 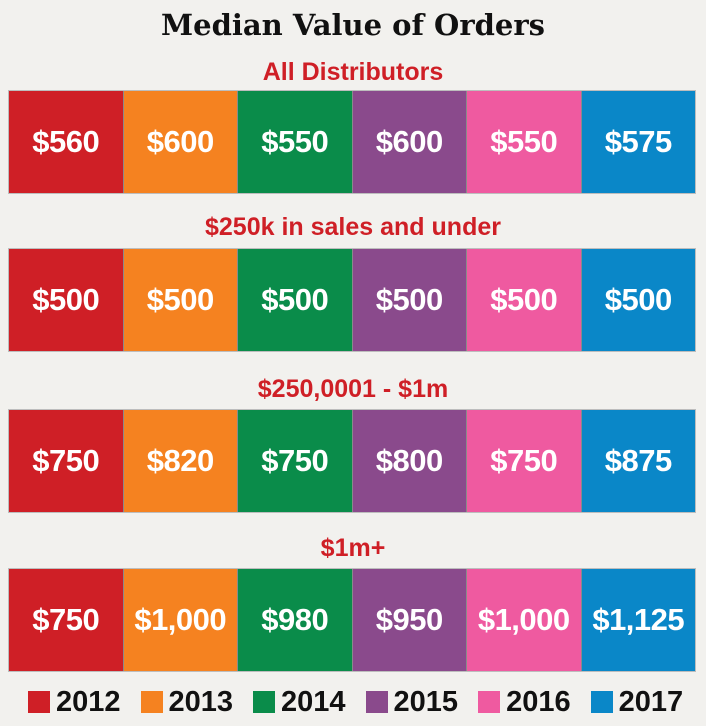 I want to click on group-row: $750 $1,000 $980 $950 $1,000 $1,125, so click(x=352, y=620).